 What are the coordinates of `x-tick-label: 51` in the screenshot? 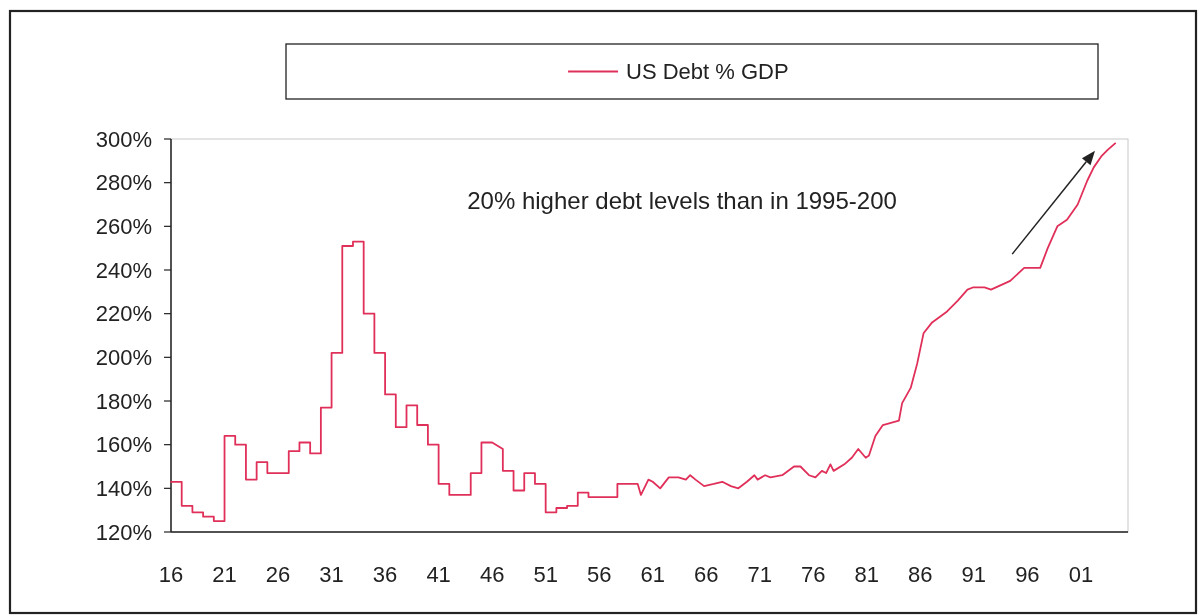 It's located at (545, 574).